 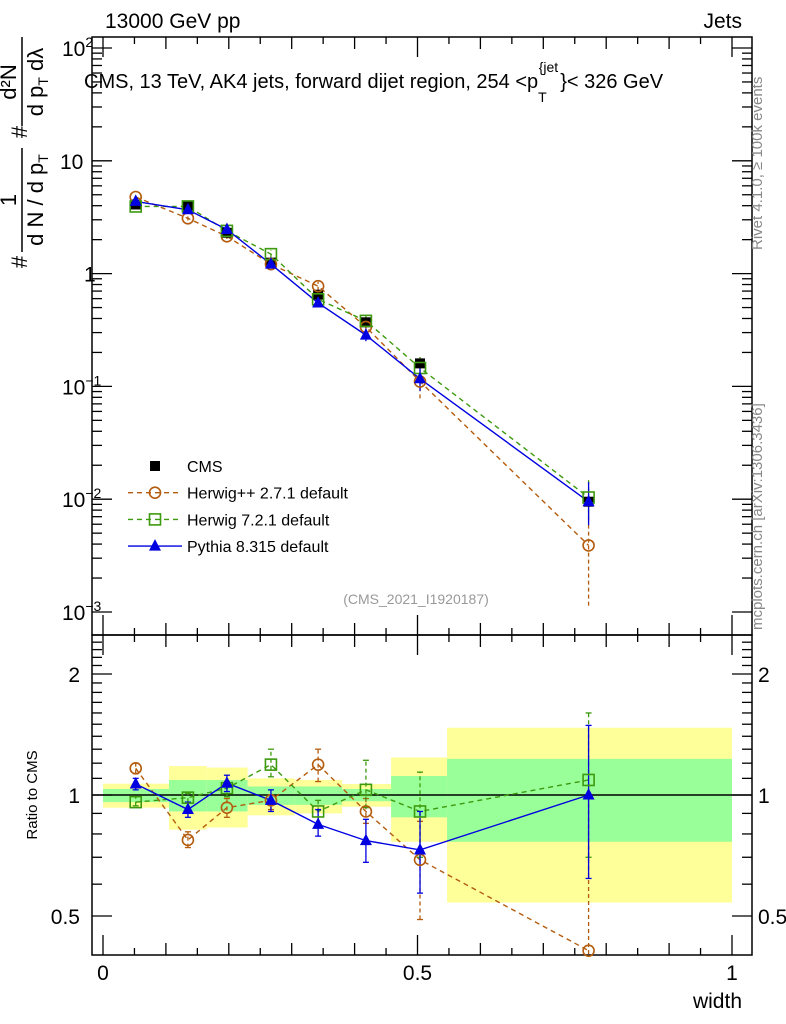 I want to click on legend-label: Herwig++ 2.7.1 default, so click(x=268, y=494).